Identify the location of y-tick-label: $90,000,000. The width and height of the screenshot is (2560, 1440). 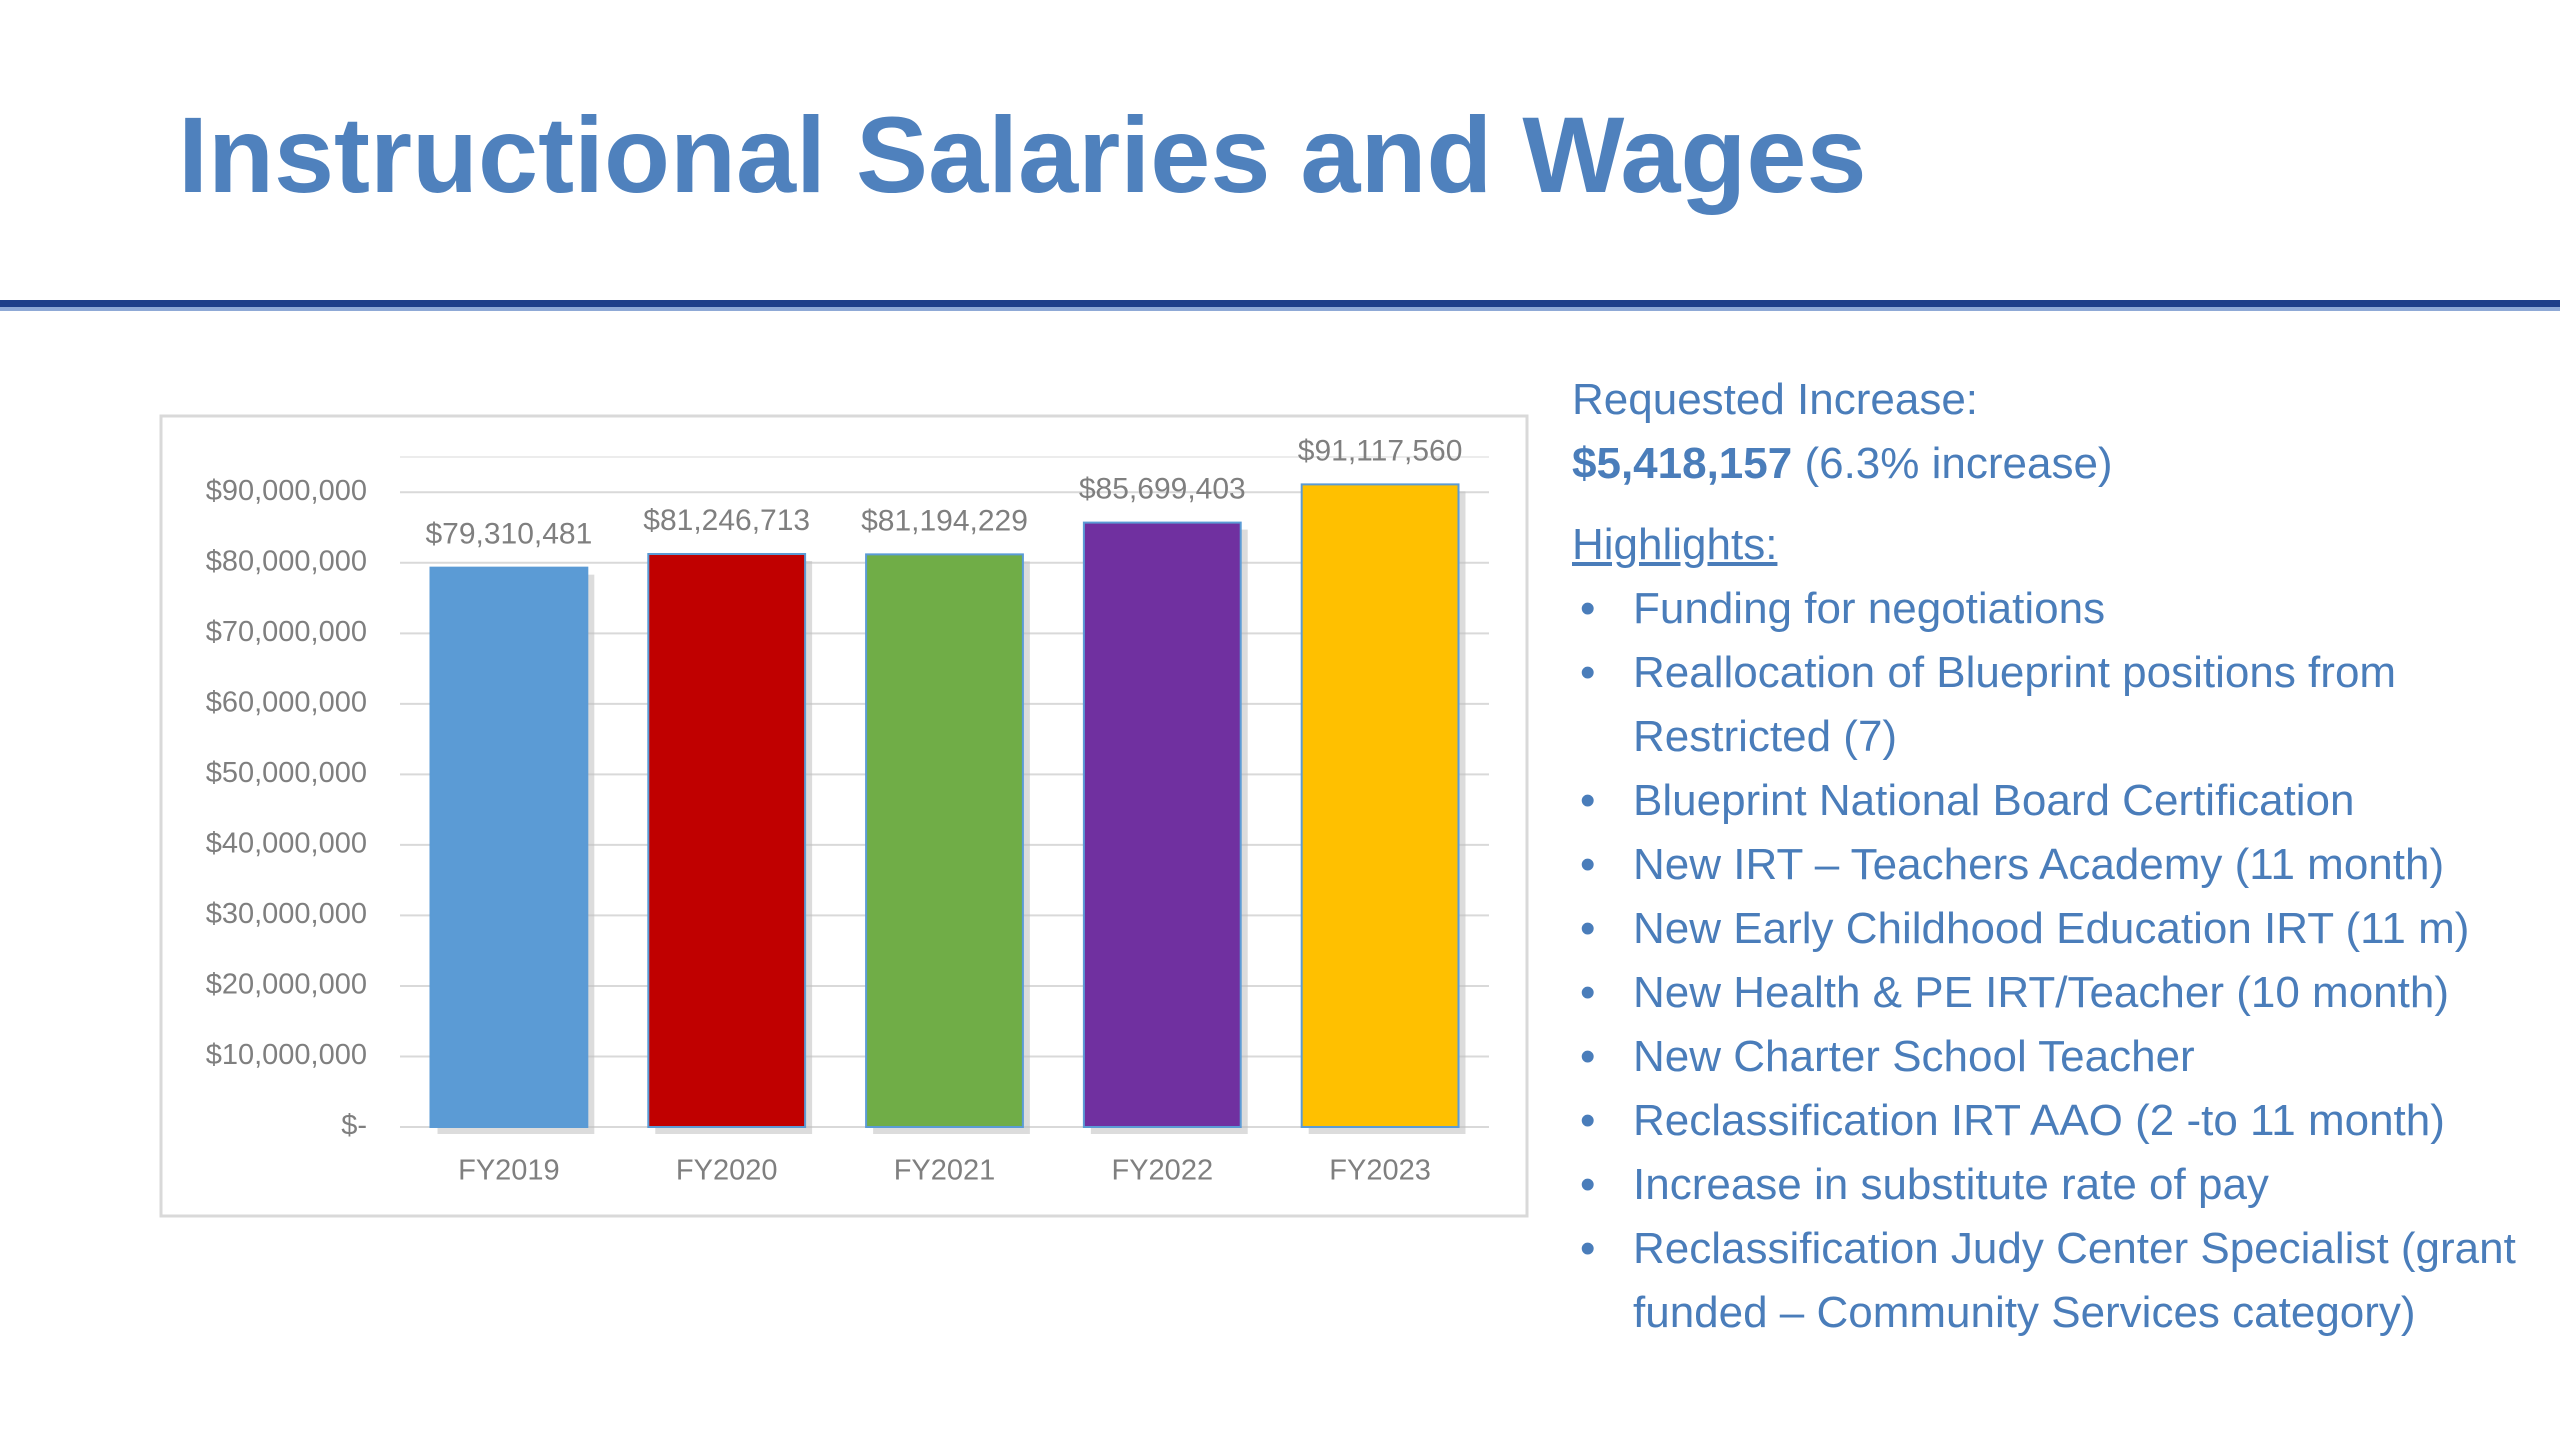
(286, 491).